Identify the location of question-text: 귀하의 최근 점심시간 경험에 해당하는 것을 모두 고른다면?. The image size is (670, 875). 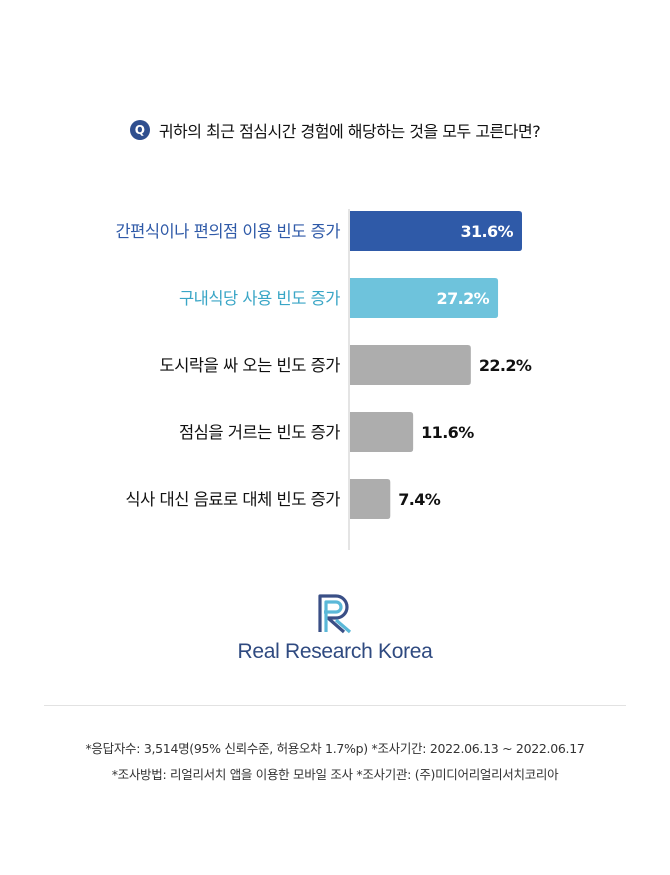
(349, 131).